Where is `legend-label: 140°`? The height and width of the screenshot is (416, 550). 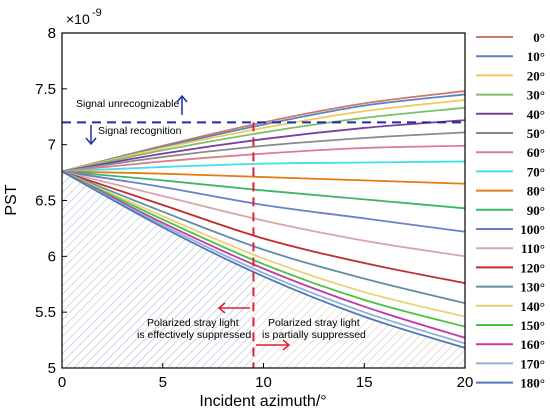 legend-label: 140° is located at coordinates (532, 306).